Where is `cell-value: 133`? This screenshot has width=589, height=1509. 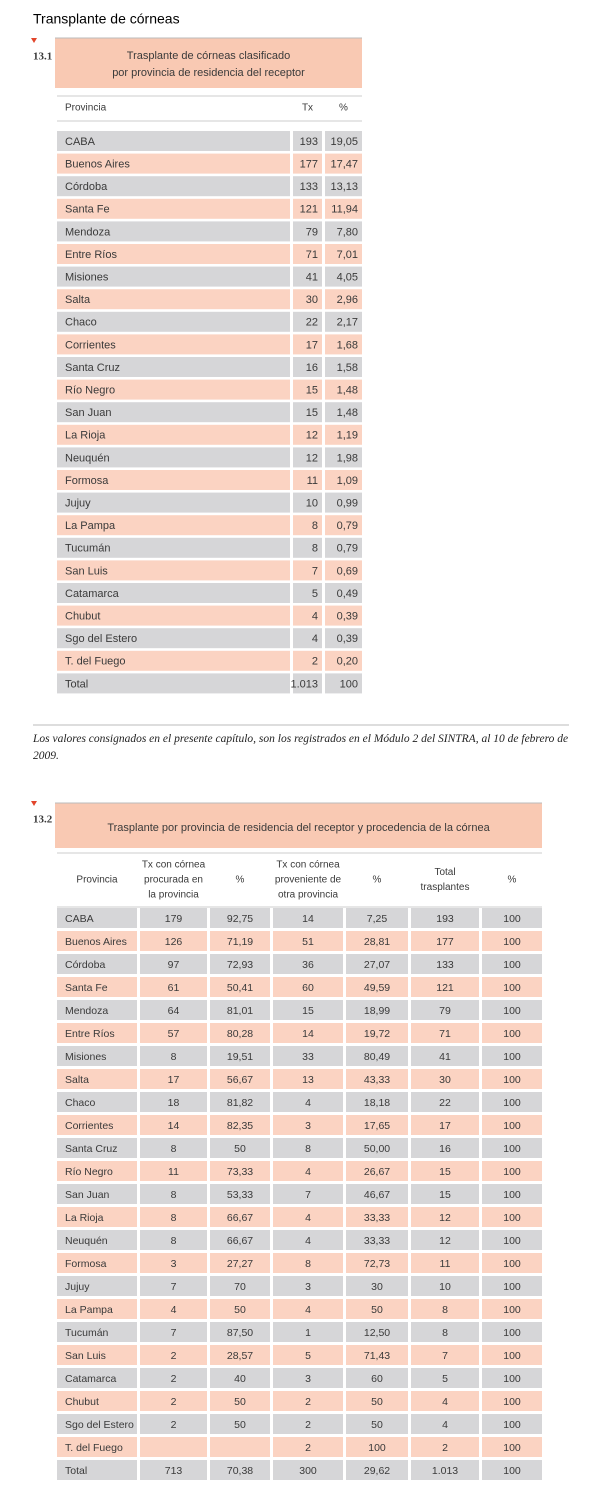 cell-value: 133 is located at coordinates (445, 965).